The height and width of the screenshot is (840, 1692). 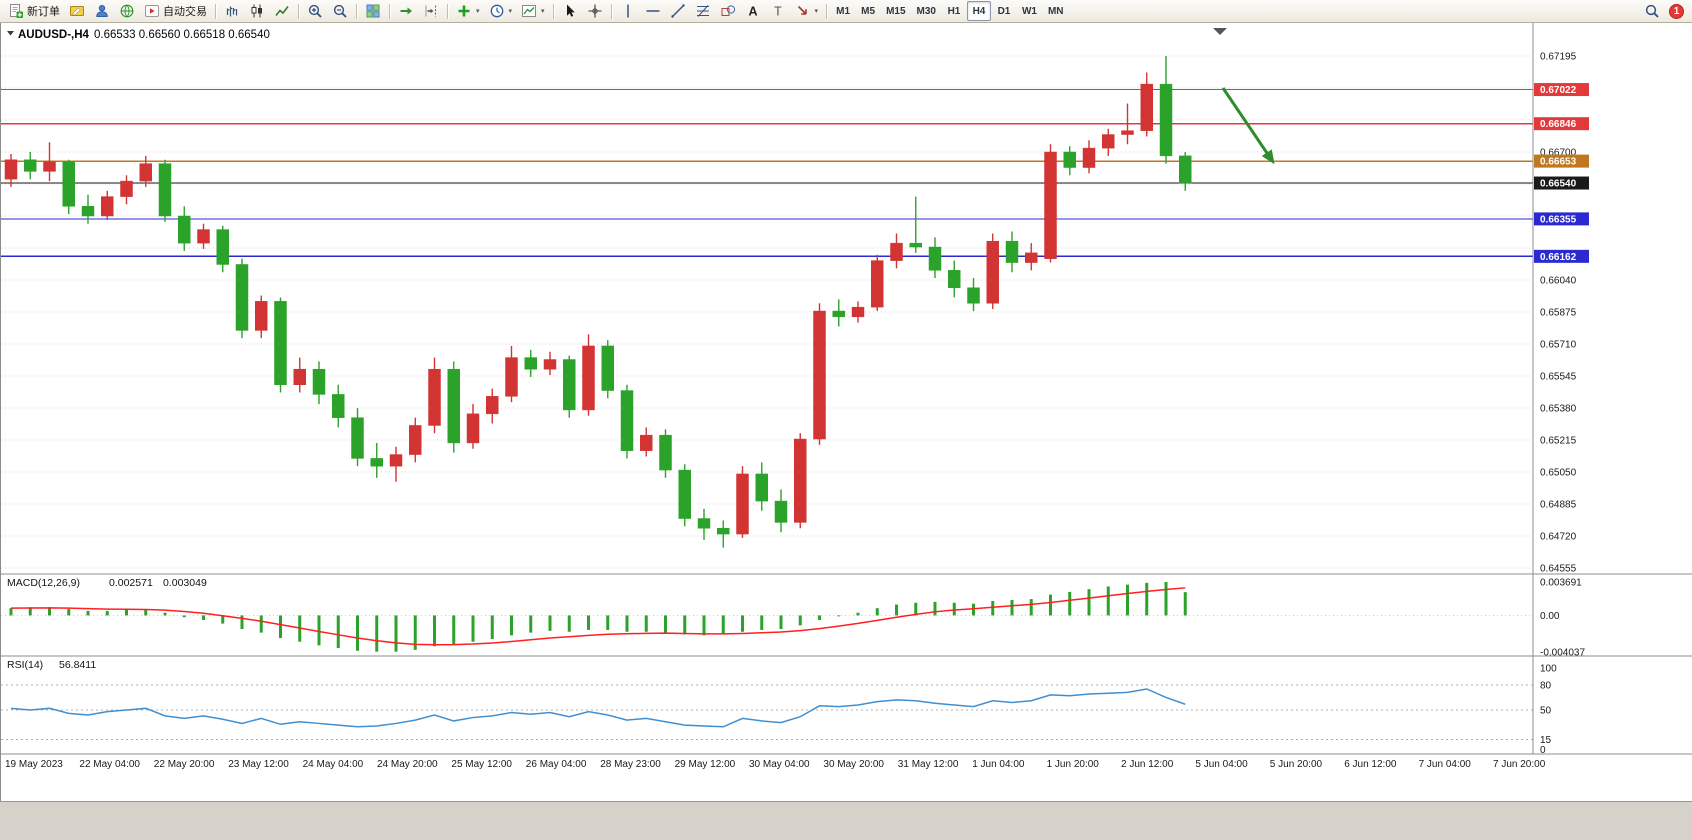 I want to click on indicators-icon, so click(x=464, y=11).